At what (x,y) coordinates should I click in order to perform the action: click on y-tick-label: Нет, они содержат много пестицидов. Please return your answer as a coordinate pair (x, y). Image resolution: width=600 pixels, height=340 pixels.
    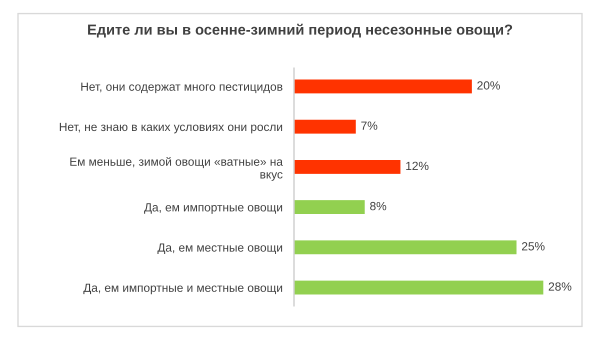
    Looking at the image, I should click on (181, 88).